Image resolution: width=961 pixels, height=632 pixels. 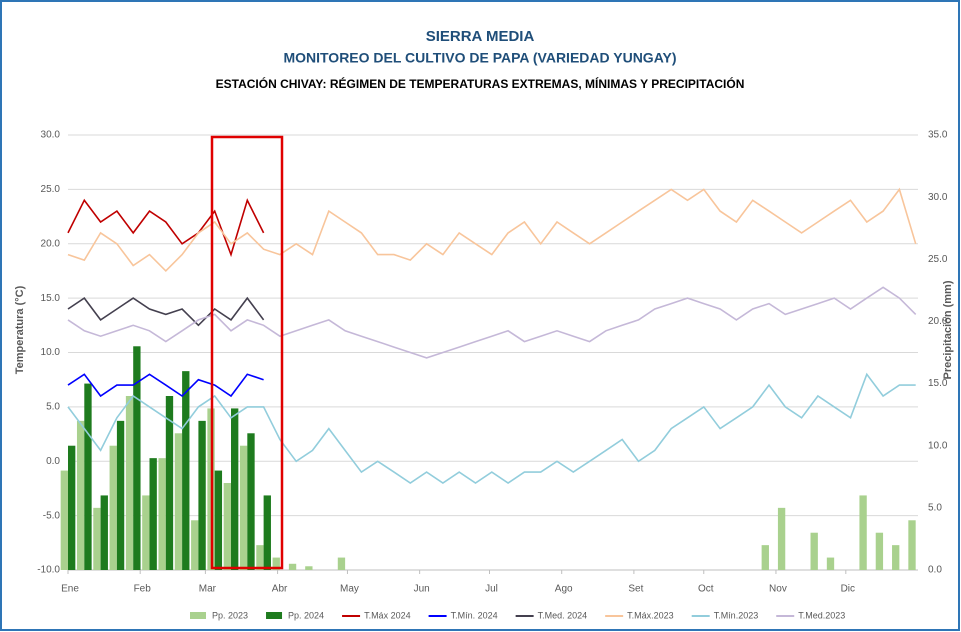 What do you see at coordinates (51, 352) in the screenshot?
I see `y-tick-label: 10.0` at bounding box center [51, 352].